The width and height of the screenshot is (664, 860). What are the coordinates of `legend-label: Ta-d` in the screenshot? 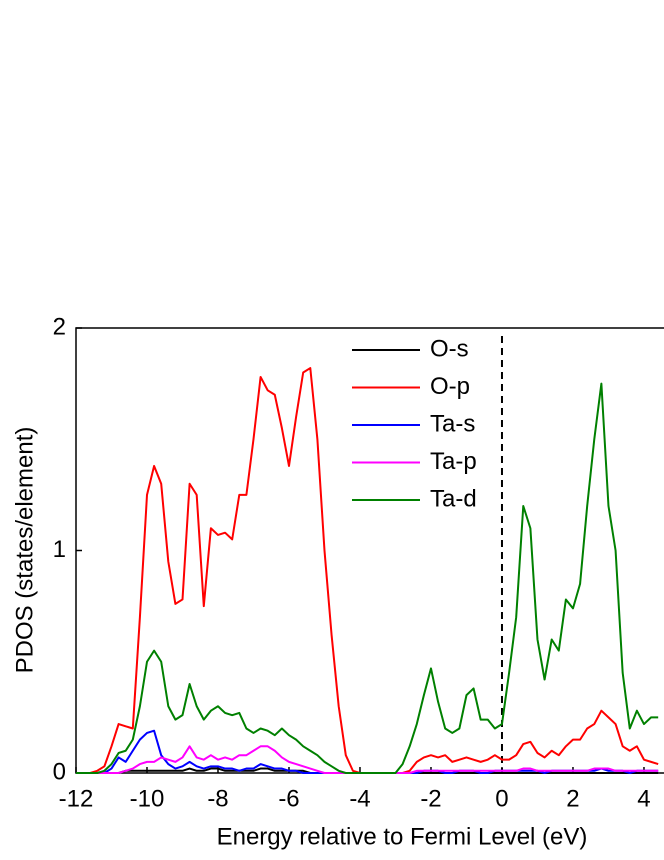 It's located at (453, 498).